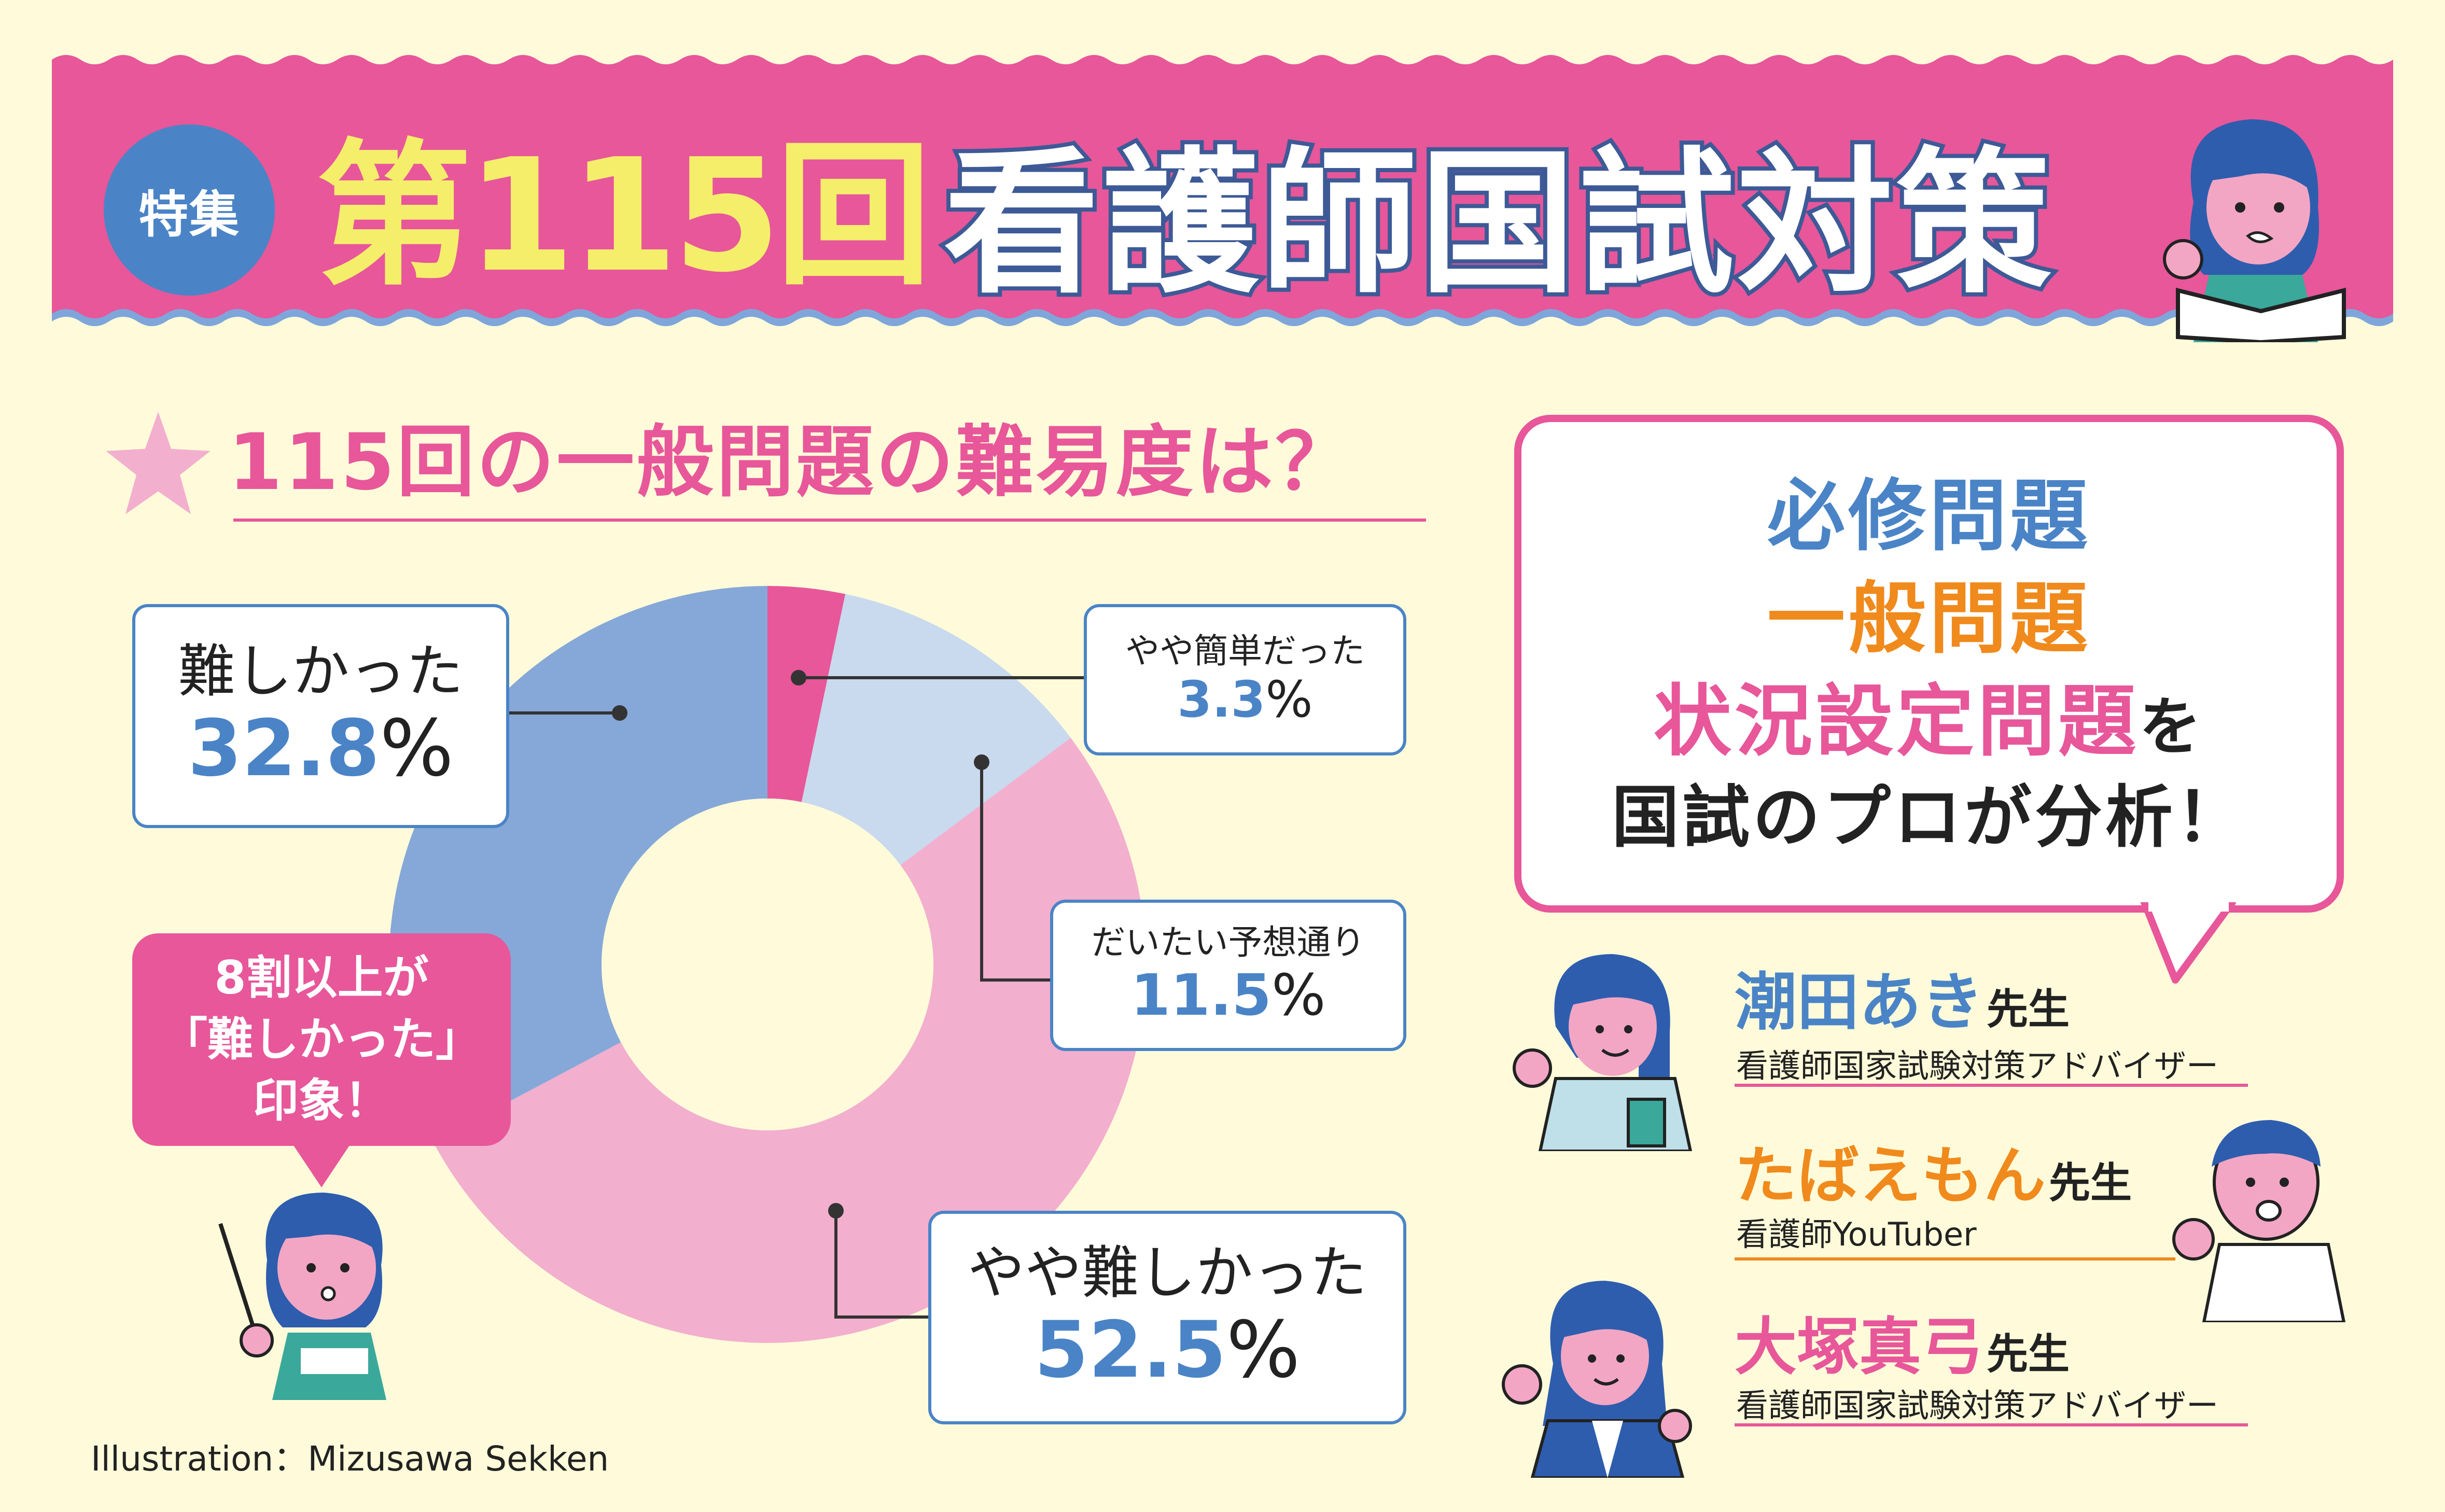 This screenshot has height=1512, width=2445. I want to click on teacher-2-role: 看護師YouTuber, so click(1857, 1234).